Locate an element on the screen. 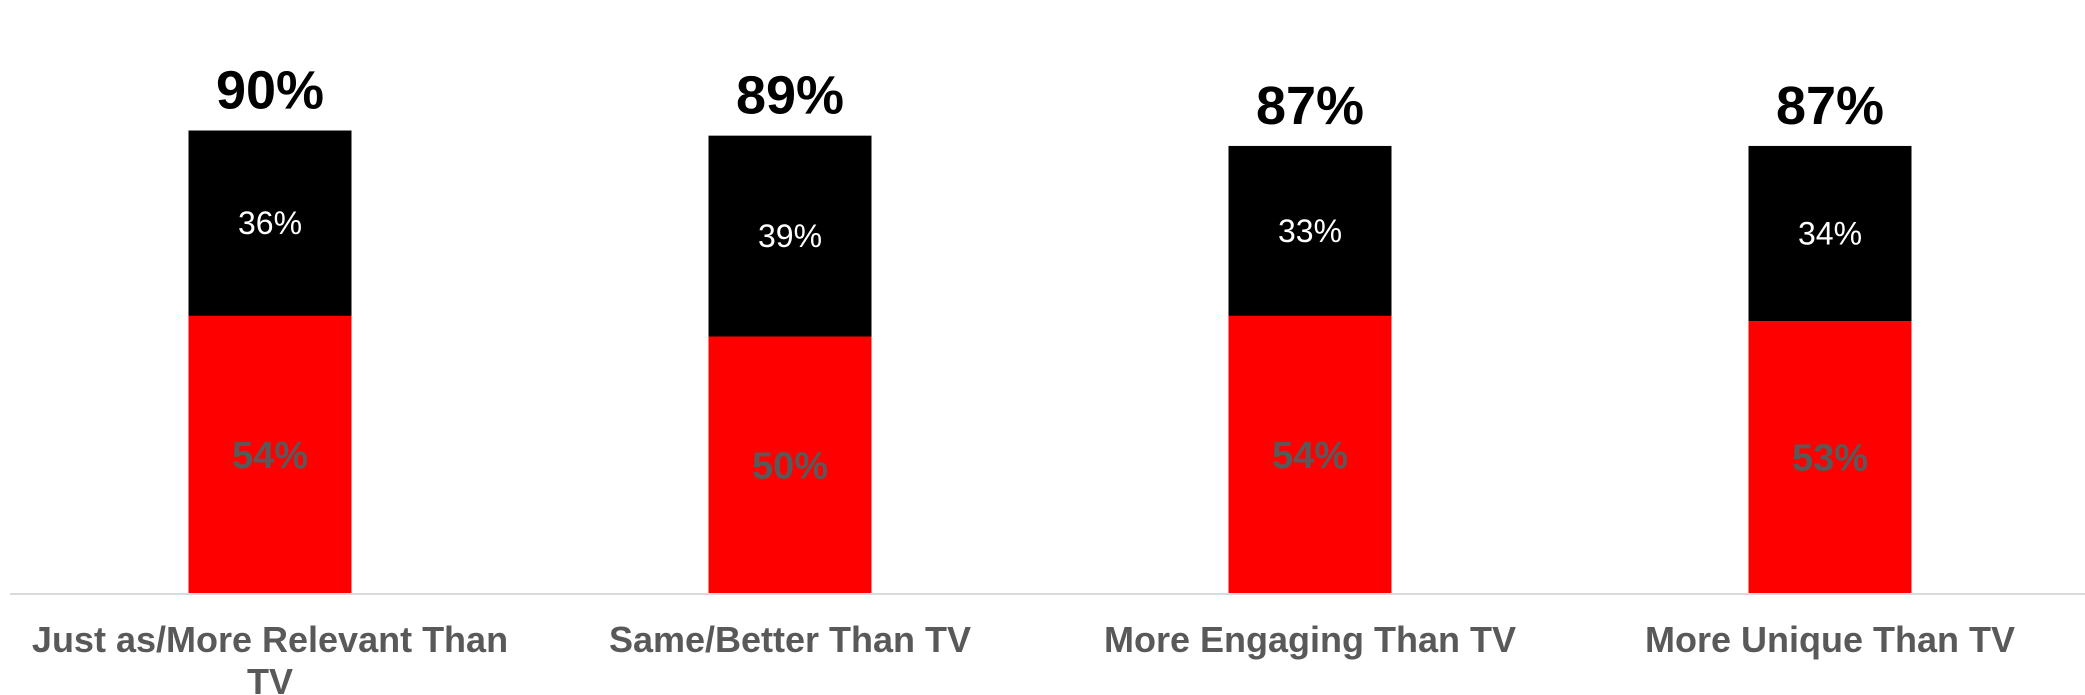 Image resolution: width=2085 pixels, height=695 pixels. total-value-label-4: 87% is located at coordinates (1830, 106).